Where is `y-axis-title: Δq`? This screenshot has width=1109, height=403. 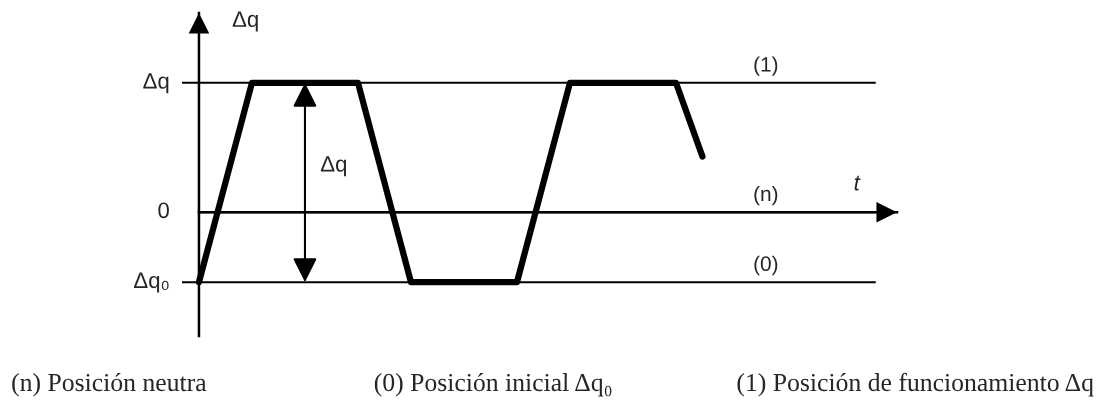 y-axis-title: Δq is located at coordinates (245, 21).